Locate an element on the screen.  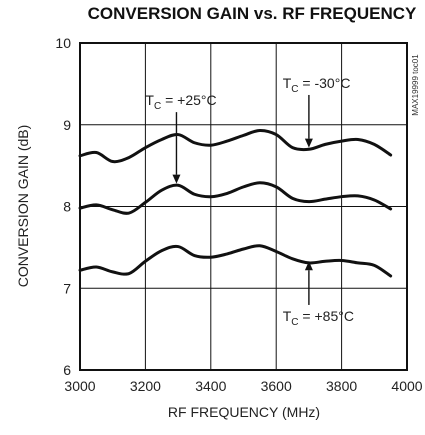
y-tick-label: 7 is located at coordinates (67, 288).